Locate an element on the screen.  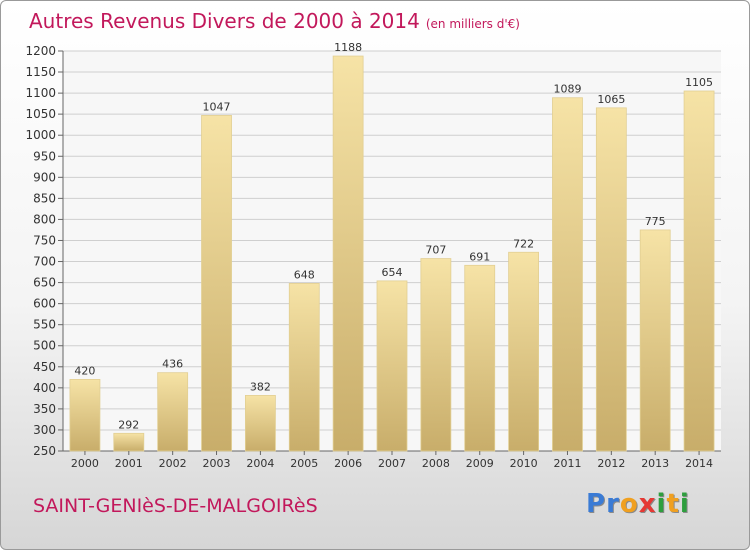
y-tick-label: 800 is located at coordinates (44, 219).